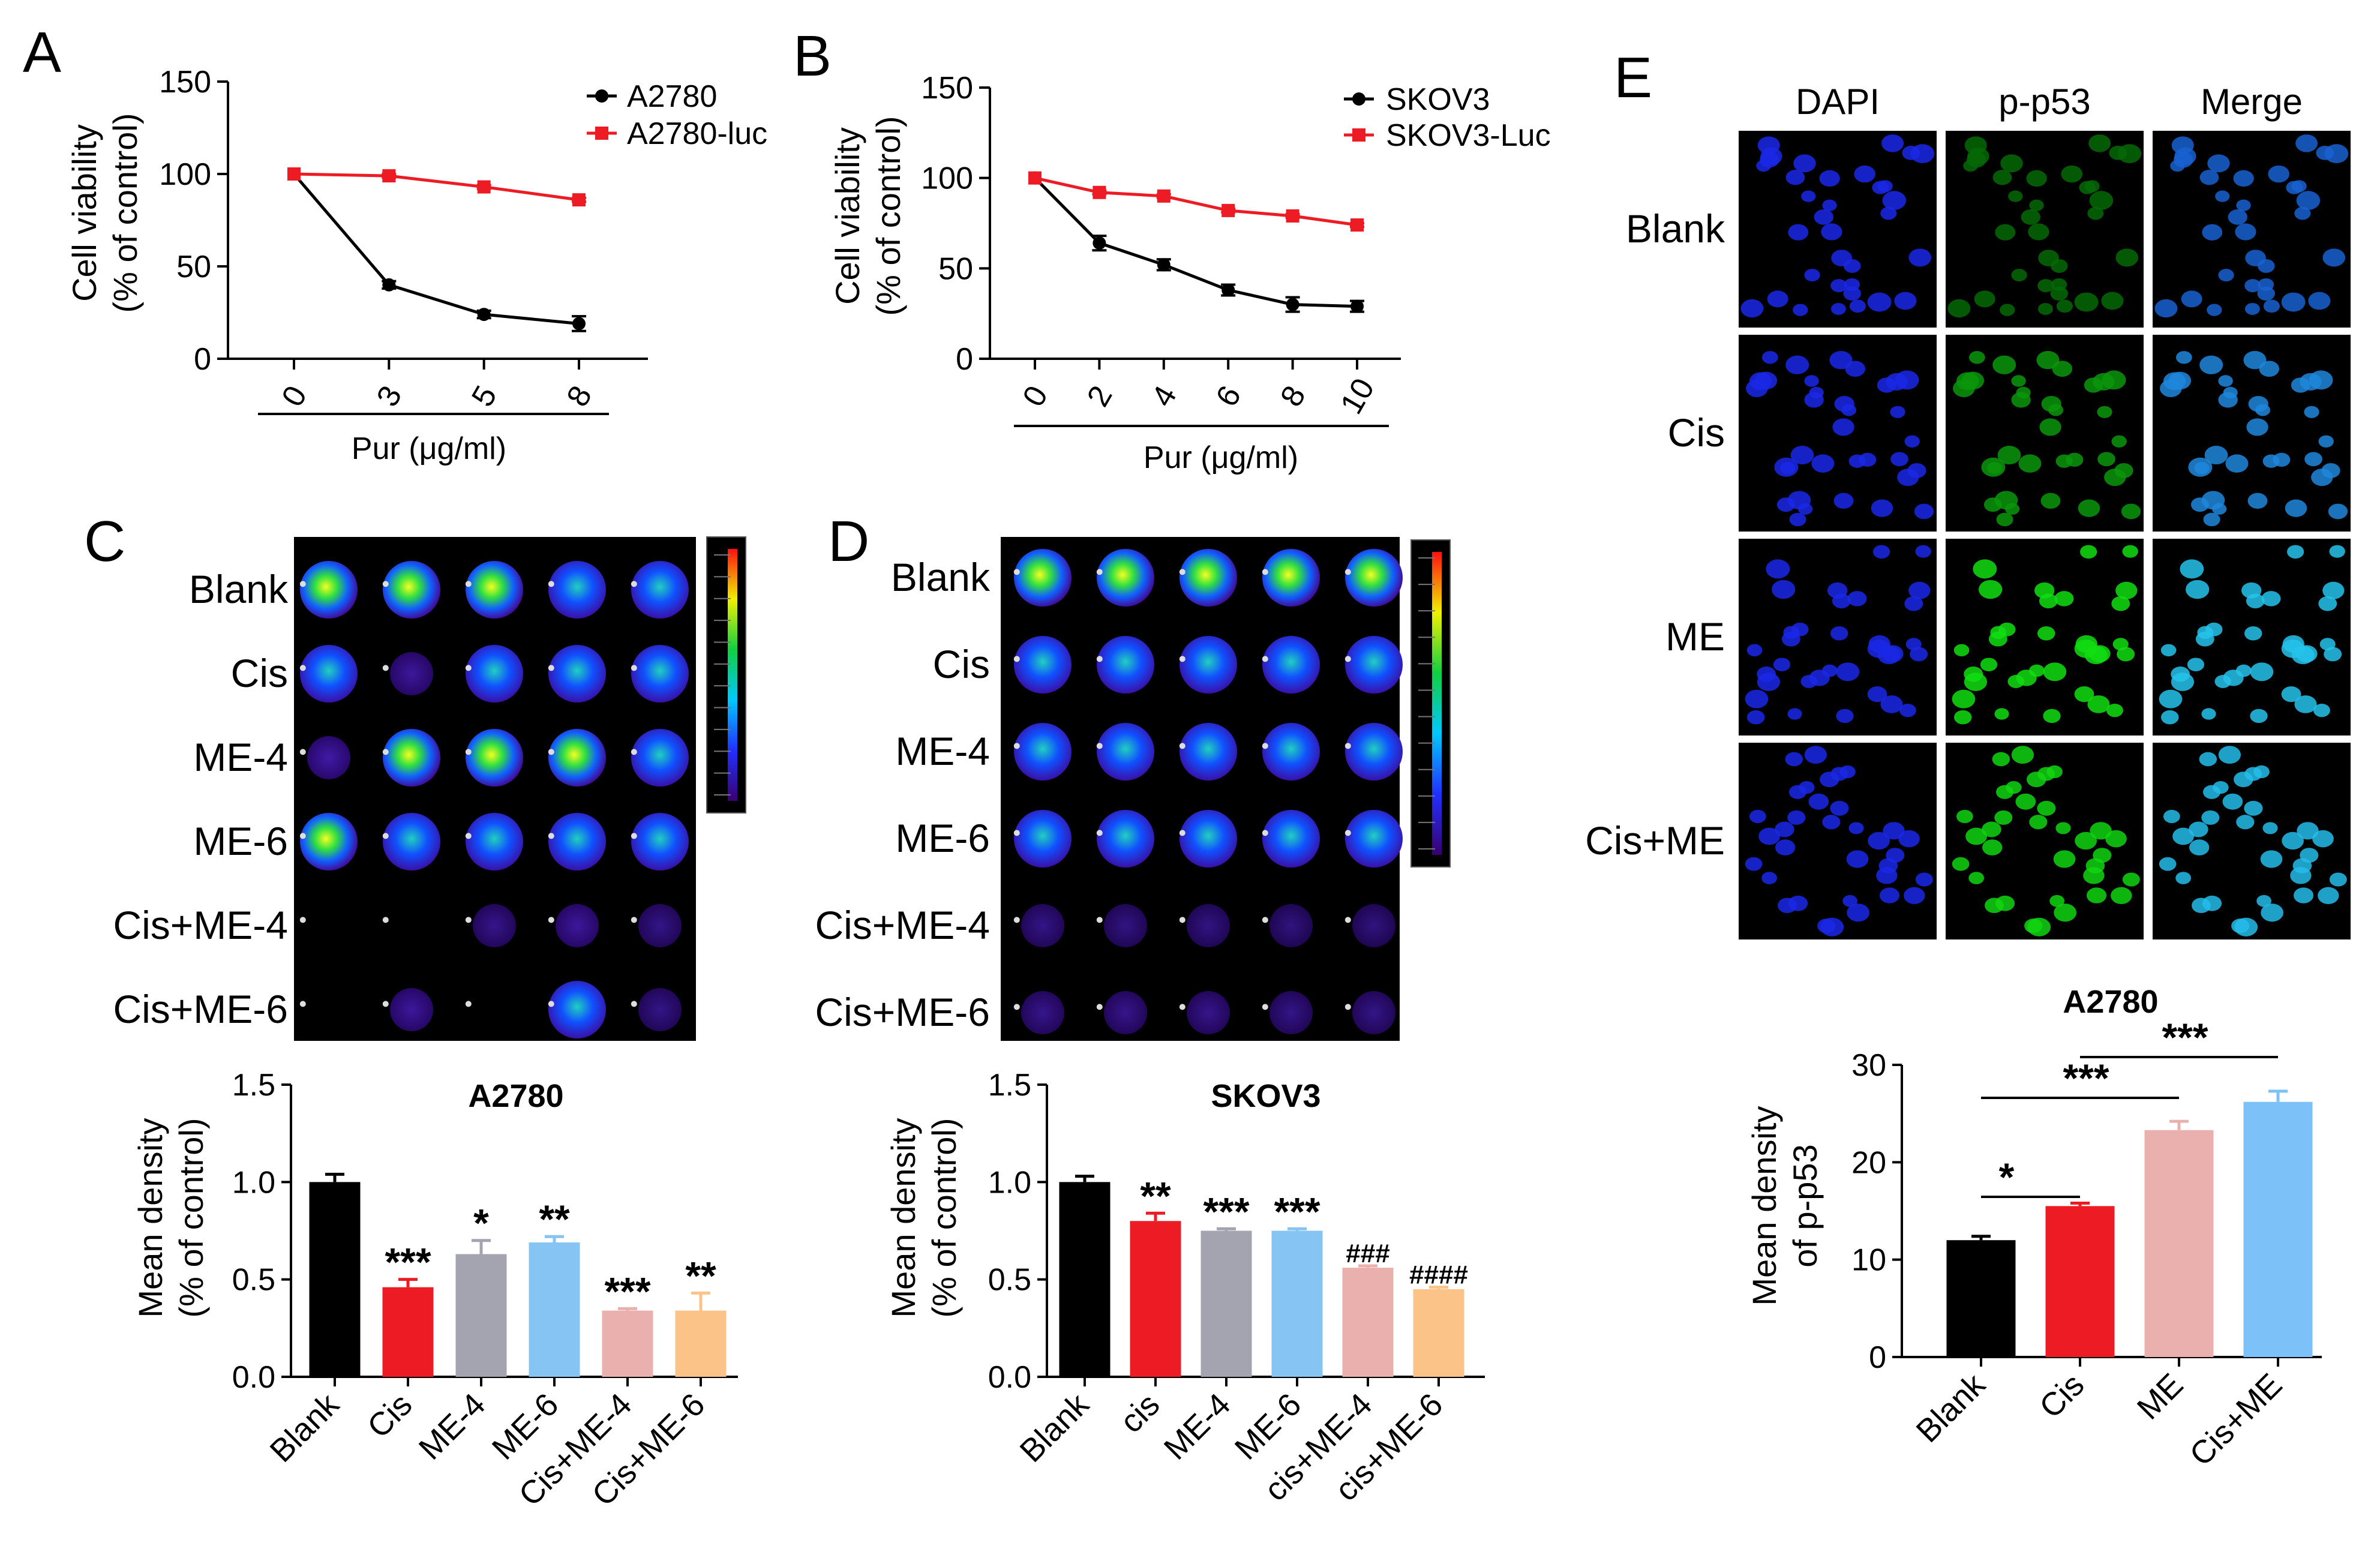 The width and height of the screenshot is (2380, 1558). What do you see at coordinates (430, 788) in the screenshot?
I see `imaging-c: Blank Cis ME-4 ME-6 Cis+ME-4 Cis+ME-6` at bounding box center [430, 788].